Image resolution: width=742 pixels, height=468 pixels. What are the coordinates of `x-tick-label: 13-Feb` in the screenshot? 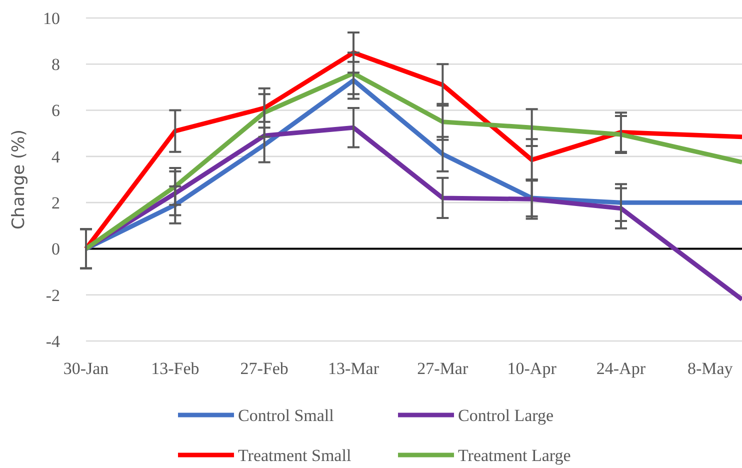 It's located at (175, 368).